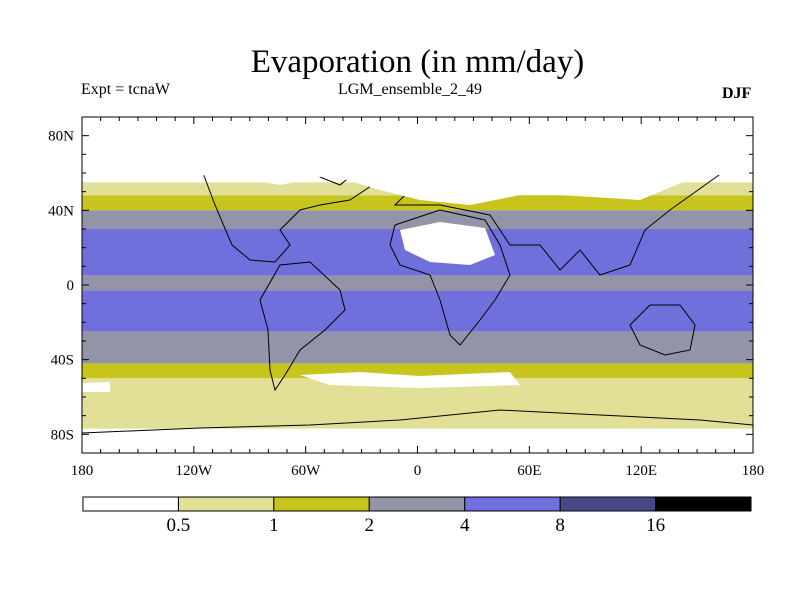 The width and height of the screenshot is (800, 600). I want to click on africa-coast, so click(450, 277).